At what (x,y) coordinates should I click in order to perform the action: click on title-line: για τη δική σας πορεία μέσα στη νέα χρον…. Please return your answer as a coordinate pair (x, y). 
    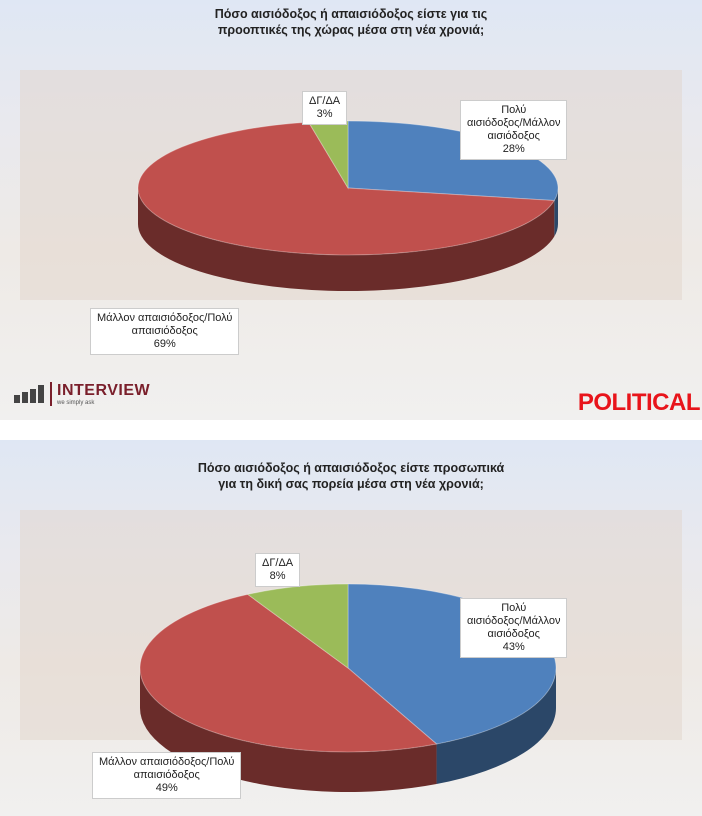
    Looking at the image, I should click on (351, 484).